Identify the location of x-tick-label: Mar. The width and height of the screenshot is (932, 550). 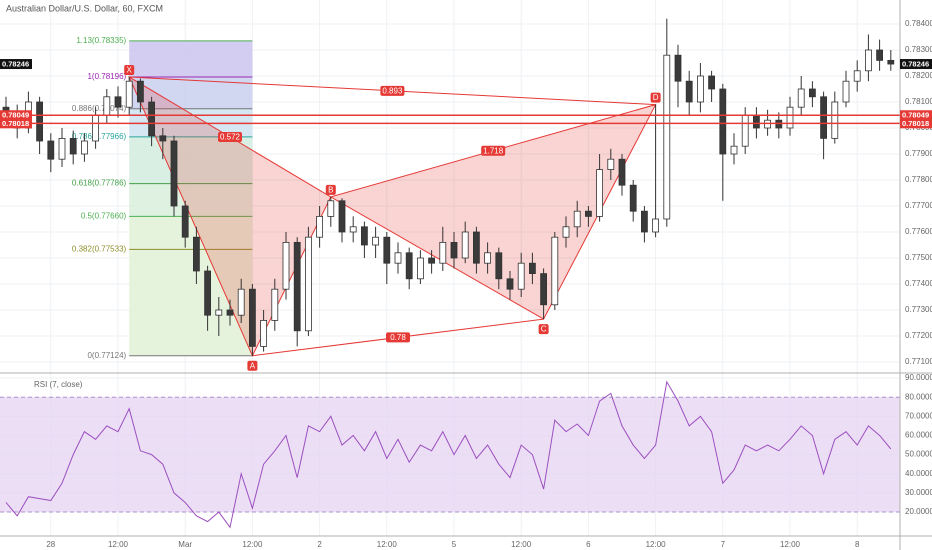
(185, 544).